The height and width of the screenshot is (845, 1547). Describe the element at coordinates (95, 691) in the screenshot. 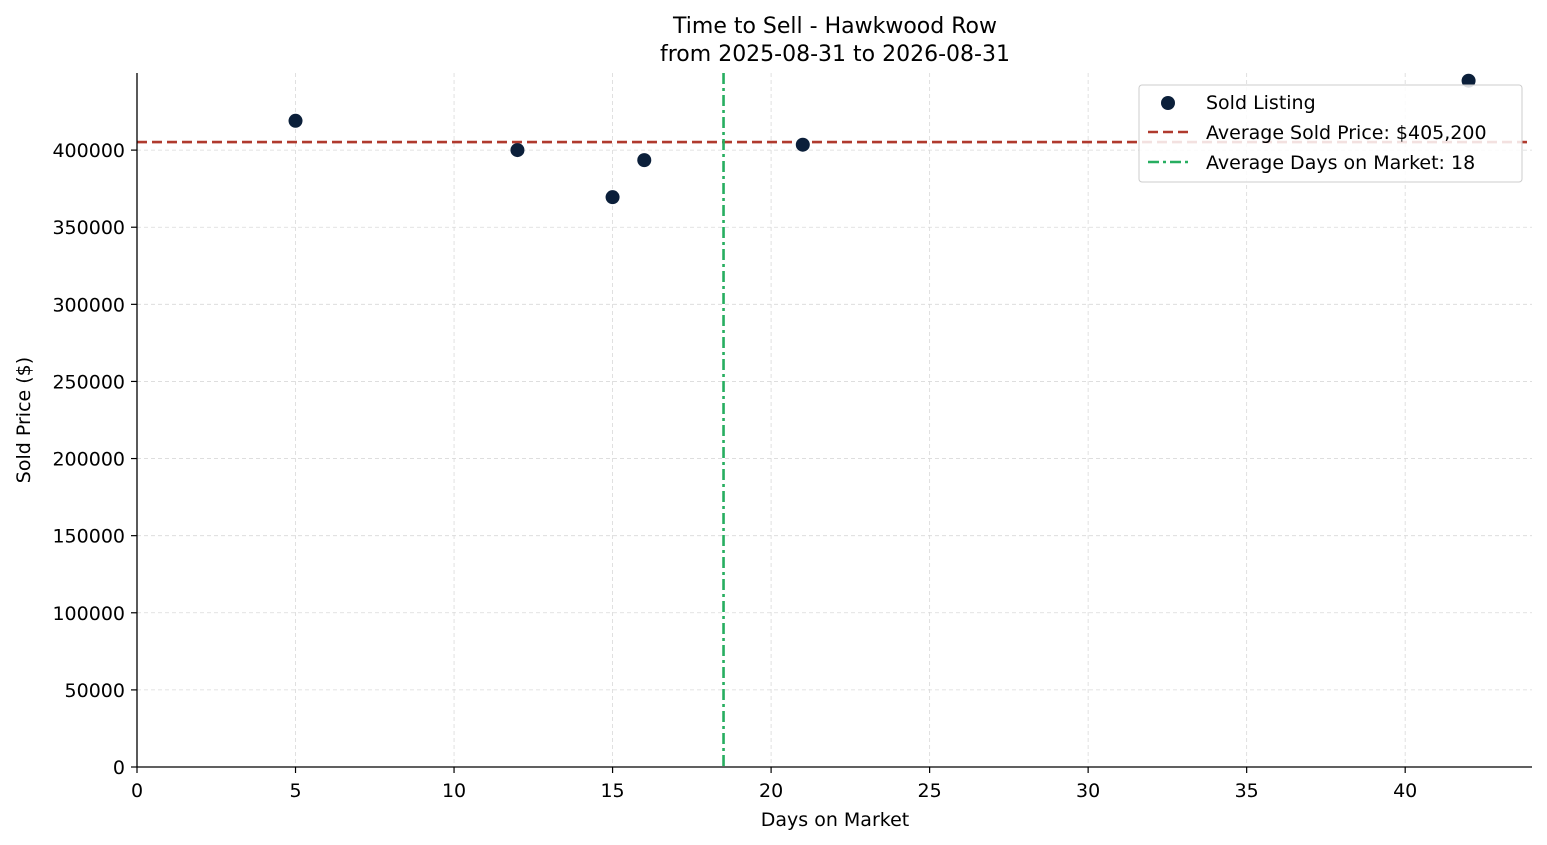

I see `y-tick-label: 50000` at that location.